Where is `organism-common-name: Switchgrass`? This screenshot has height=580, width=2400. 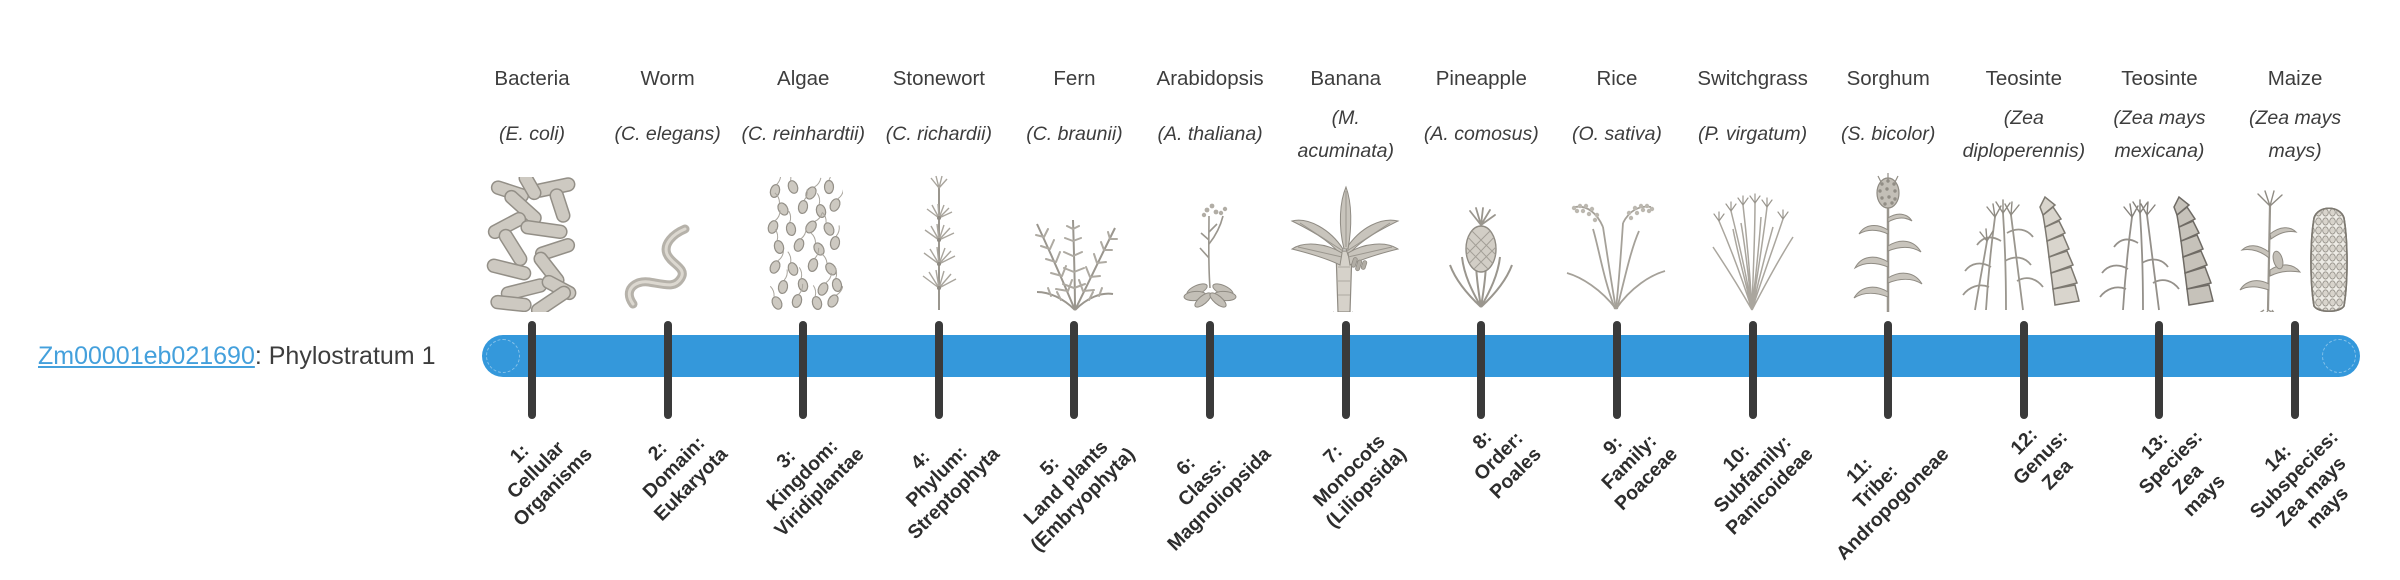
organism-common-name: Switchgrass is located at coordinates (1752, 78).